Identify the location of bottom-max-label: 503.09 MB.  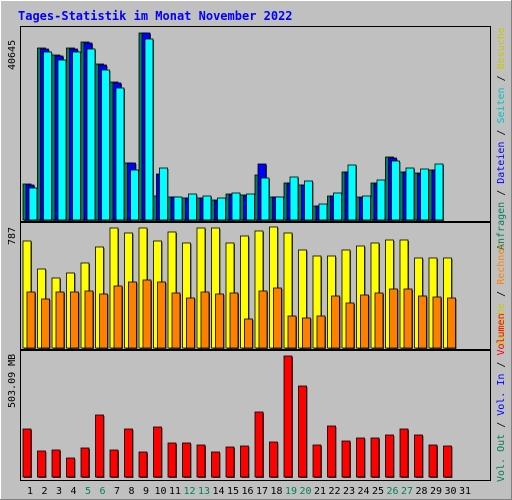
(12, 381).